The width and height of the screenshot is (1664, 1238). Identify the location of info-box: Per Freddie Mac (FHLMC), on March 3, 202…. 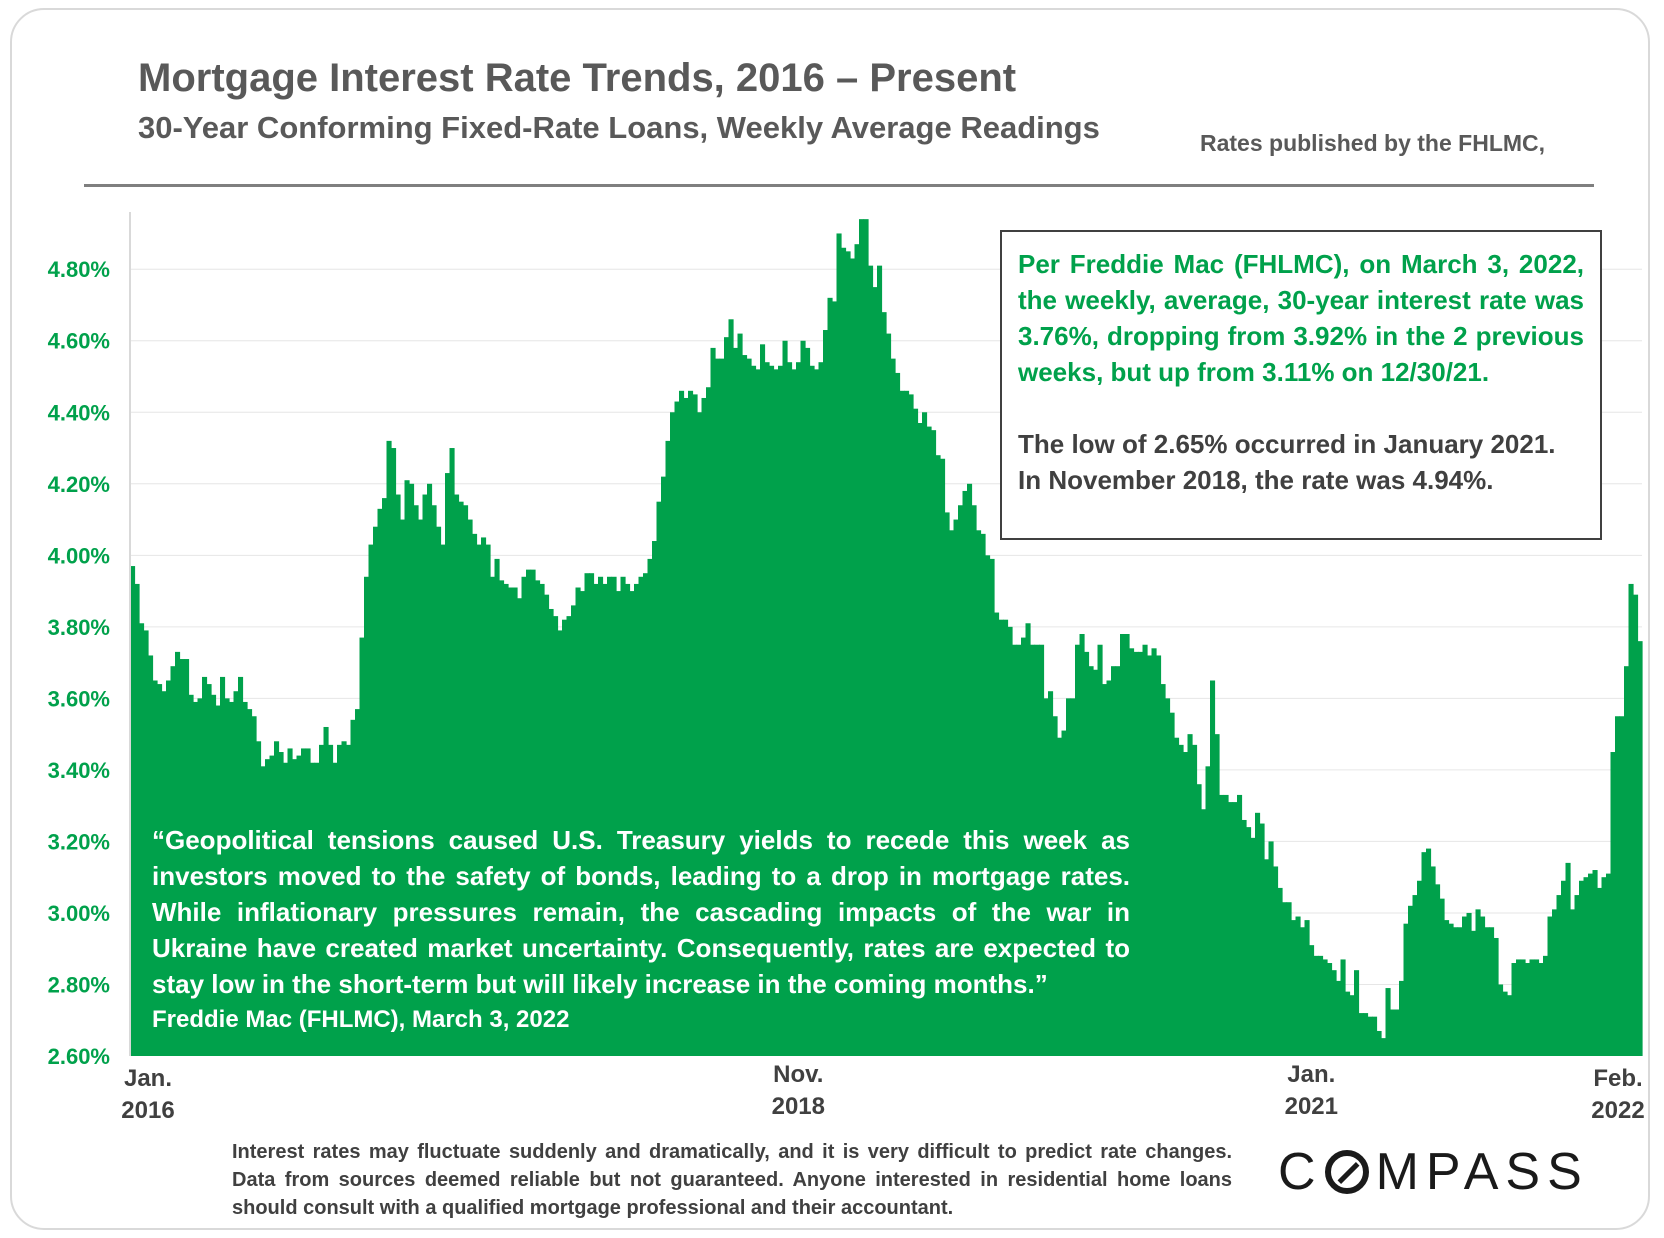
(1301, 385).